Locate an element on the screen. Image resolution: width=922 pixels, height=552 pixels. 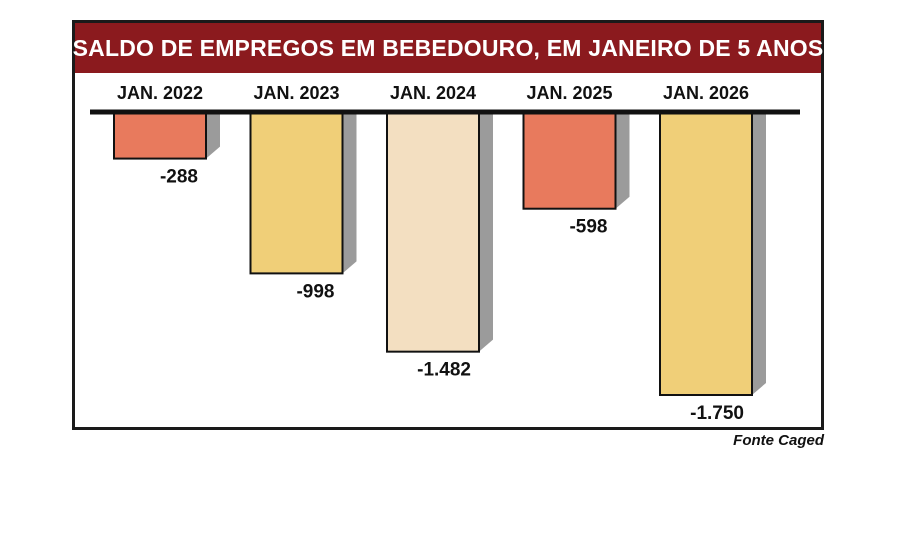
category-label: JAN. 2025 is located at coordinates (569, 93).